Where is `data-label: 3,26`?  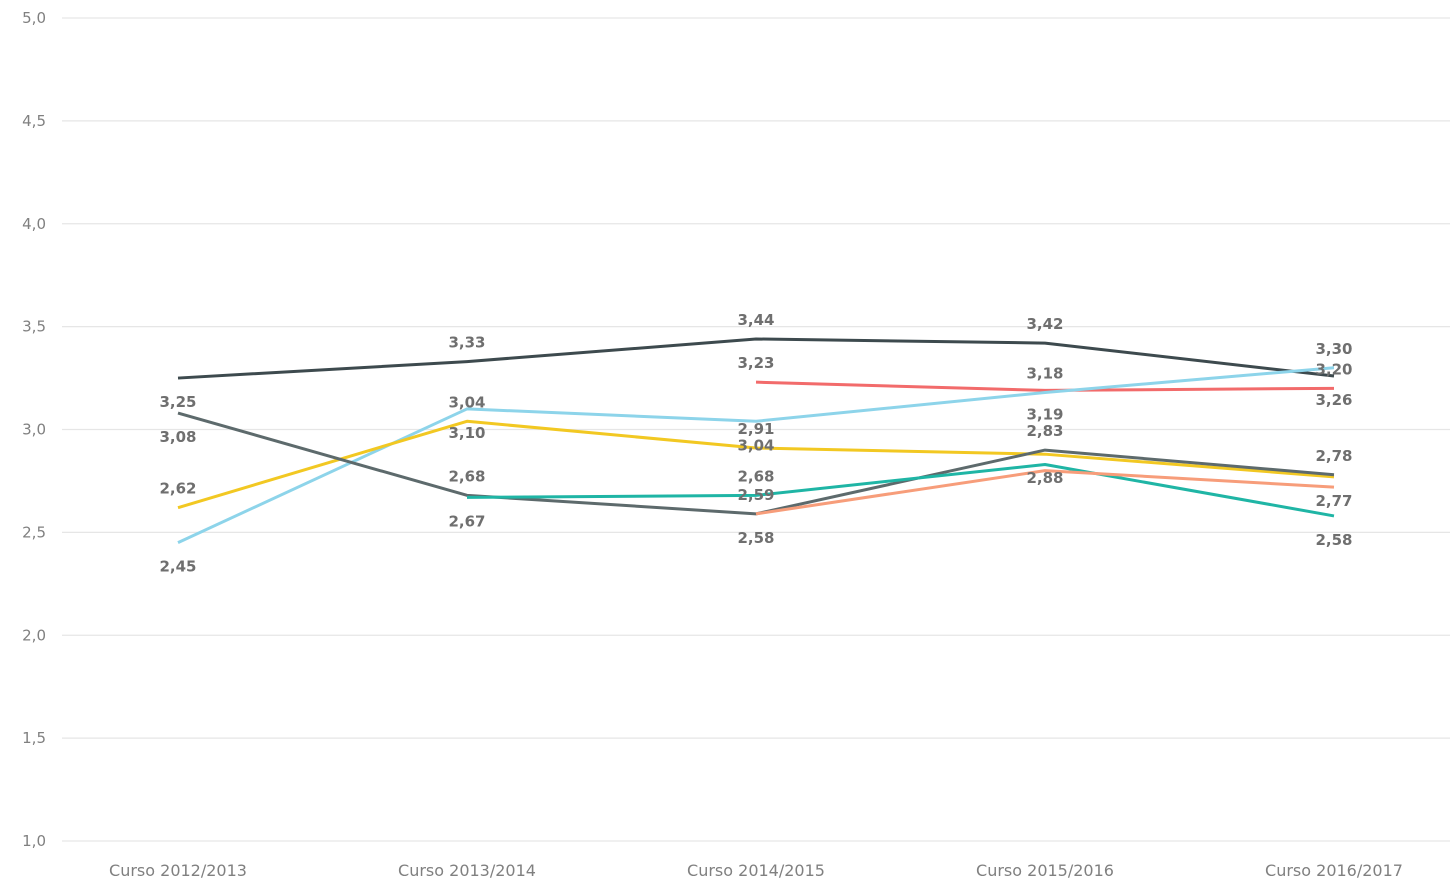 data-label: 3,26 is located at coordinates (1333, 400).